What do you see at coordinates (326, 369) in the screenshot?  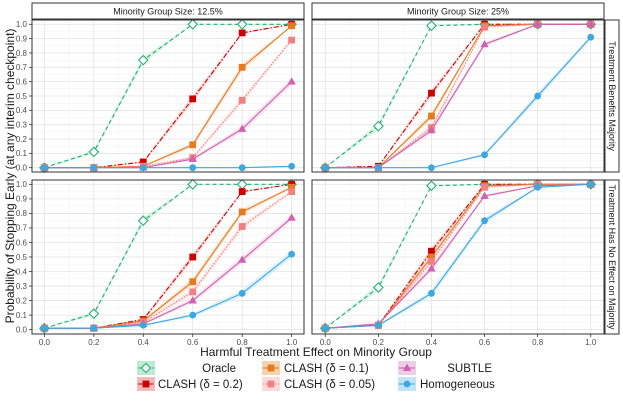 I see `legend-label: CLASH (δ = 0.1)` at bounding box center [326, 369].